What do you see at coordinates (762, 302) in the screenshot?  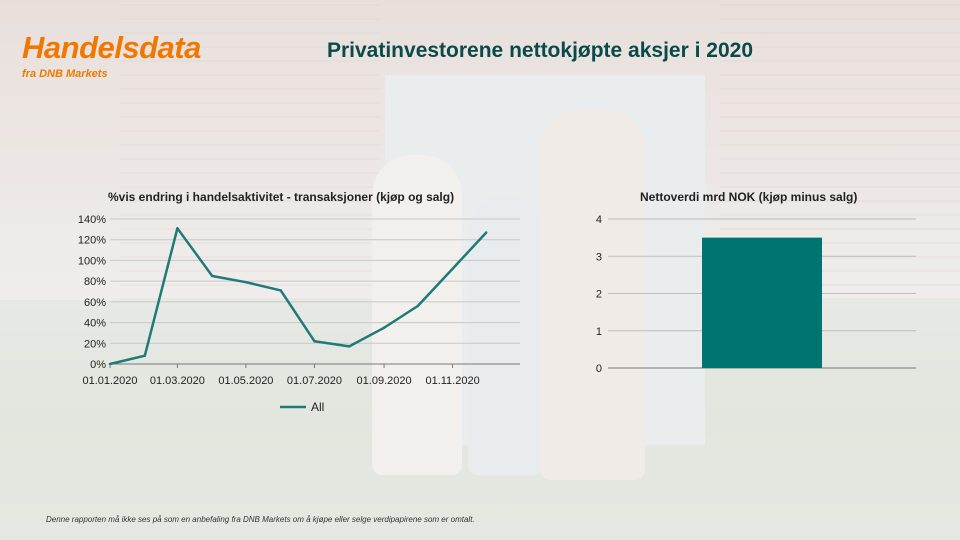 I see `bar` at bounding box center [762, 302].